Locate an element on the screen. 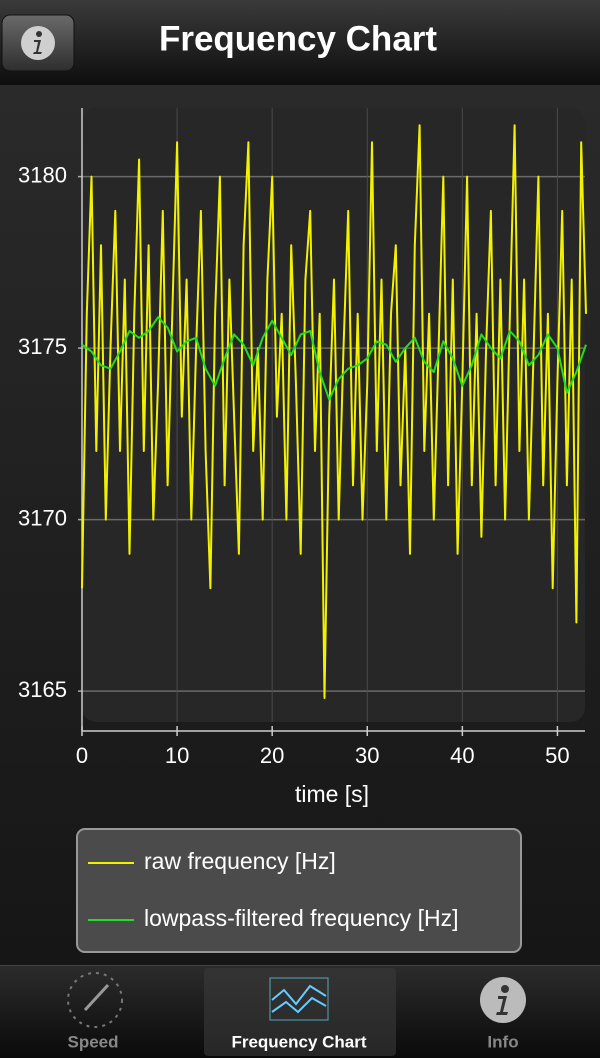 The width and height of the screenshot is (600, 1058). x-axis-label: time [s] is located at coordinates (332, 794).